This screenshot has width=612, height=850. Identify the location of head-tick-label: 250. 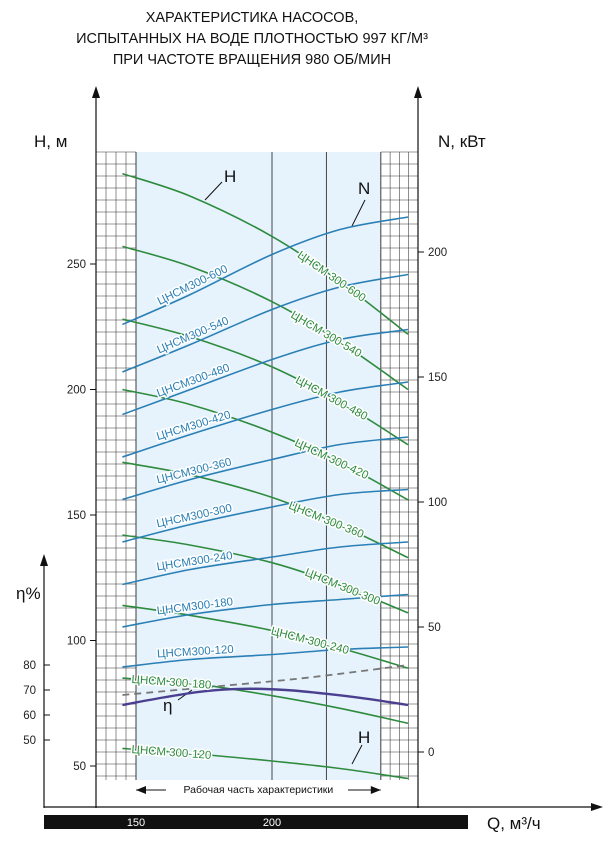
(76, 265).